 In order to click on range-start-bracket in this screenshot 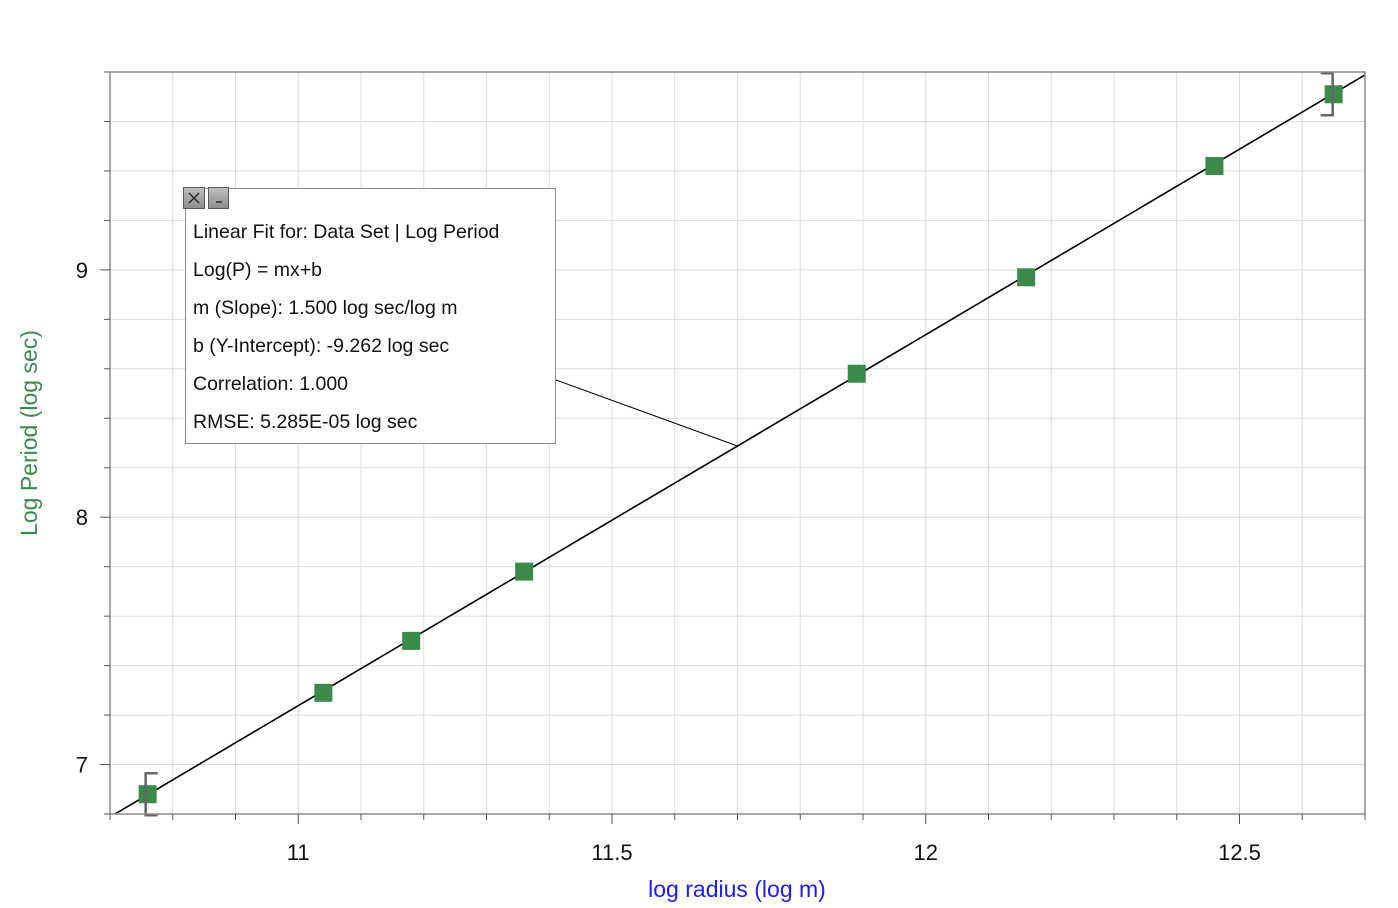, I will do `click(151, 794)`.